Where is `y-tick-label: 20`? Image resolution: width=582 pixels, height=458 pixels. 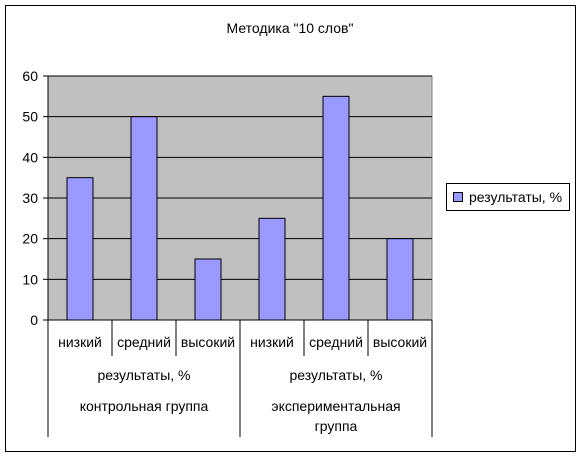
y-tick-label: 20 is located at coordinates (30, 239).